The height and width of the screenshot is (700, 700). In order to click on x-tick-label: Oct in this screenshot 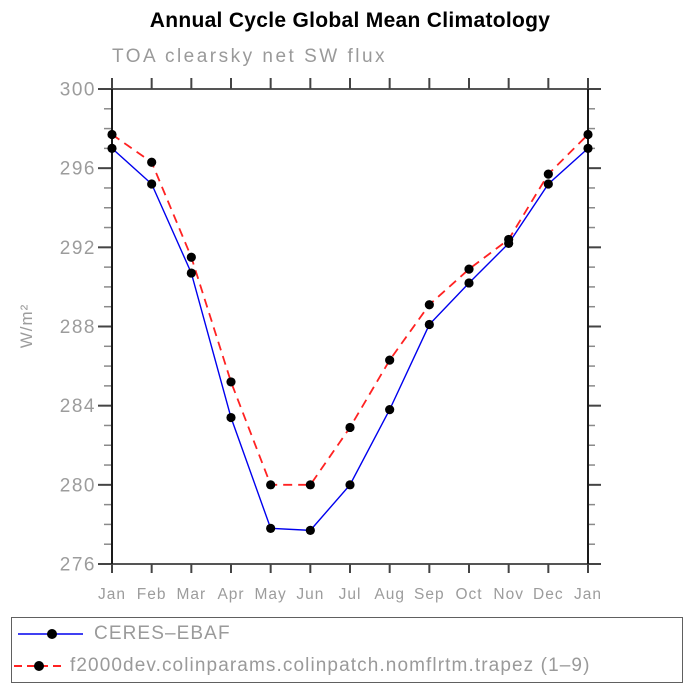, I will do `click(468, 594)`.